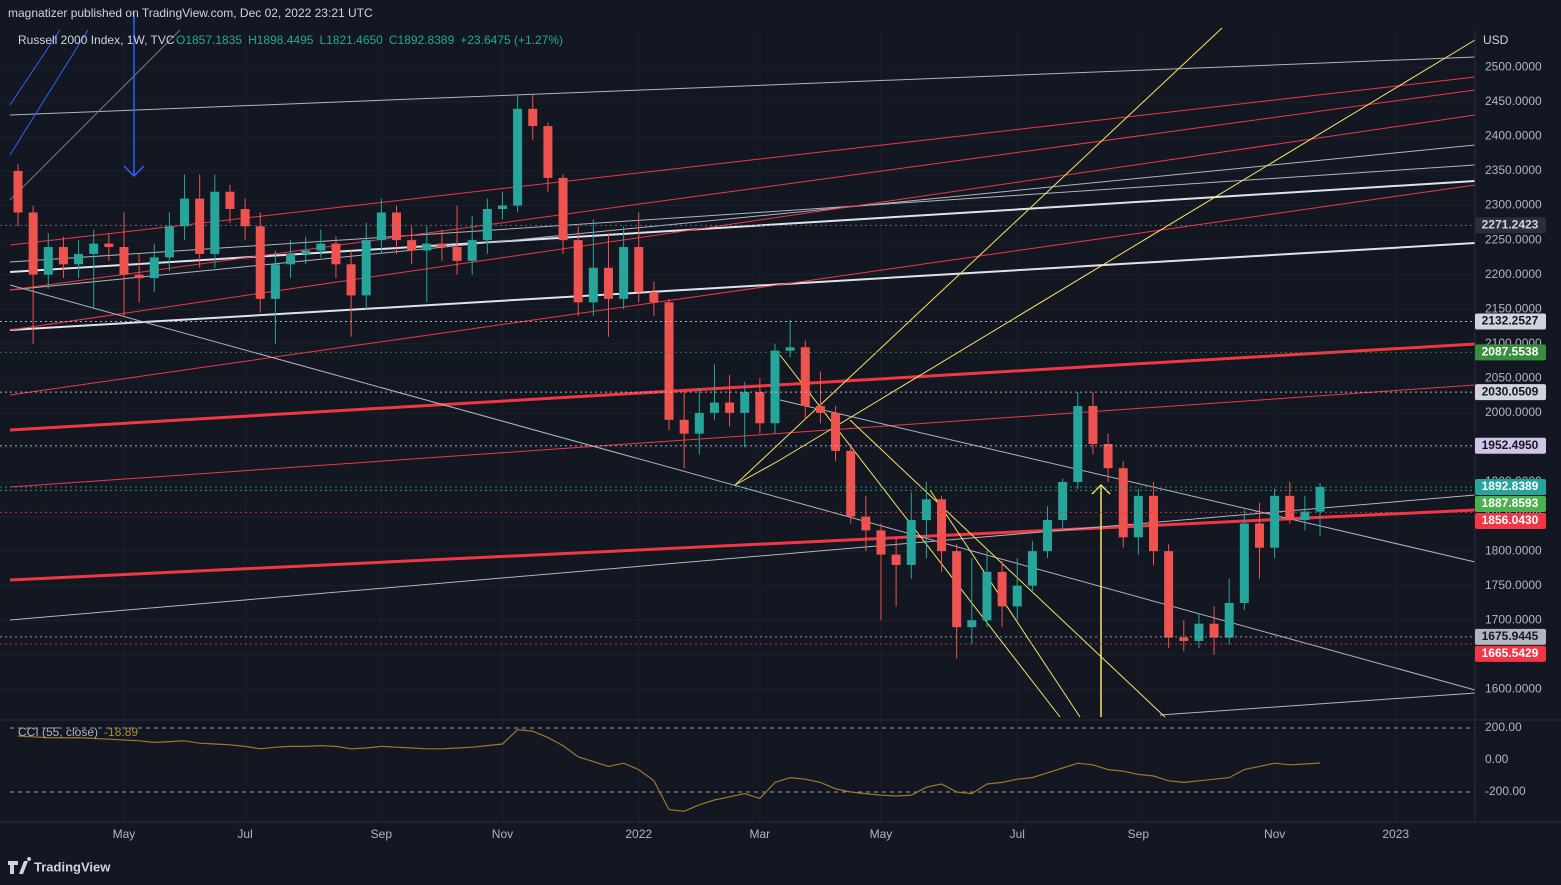  What do you see at coordinates (1513, 239) in the screenshot?
I see `y-tick-label: 2250.0000` at bounding box center [1513, 239].